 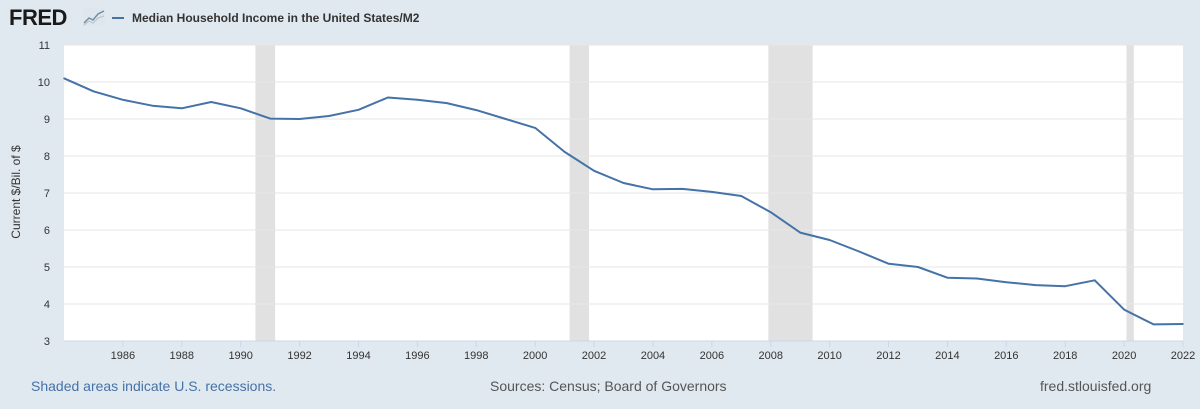 I want to click on x-tick-label: 2022, so click(x=1183, y=356).